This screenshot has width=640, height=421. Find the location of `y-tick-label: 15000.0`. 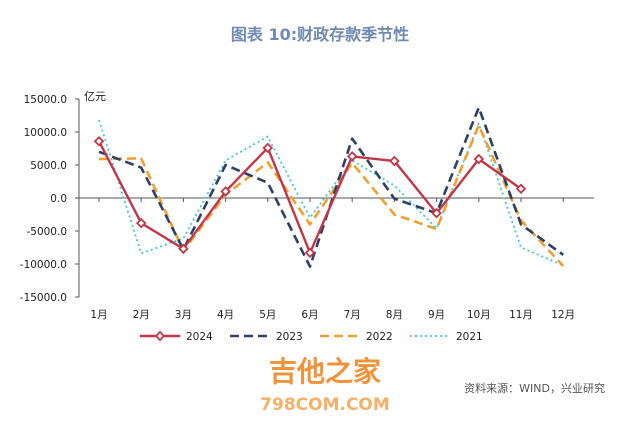

y-tick-label: 15000.0 is located at coordinates (45, 100).